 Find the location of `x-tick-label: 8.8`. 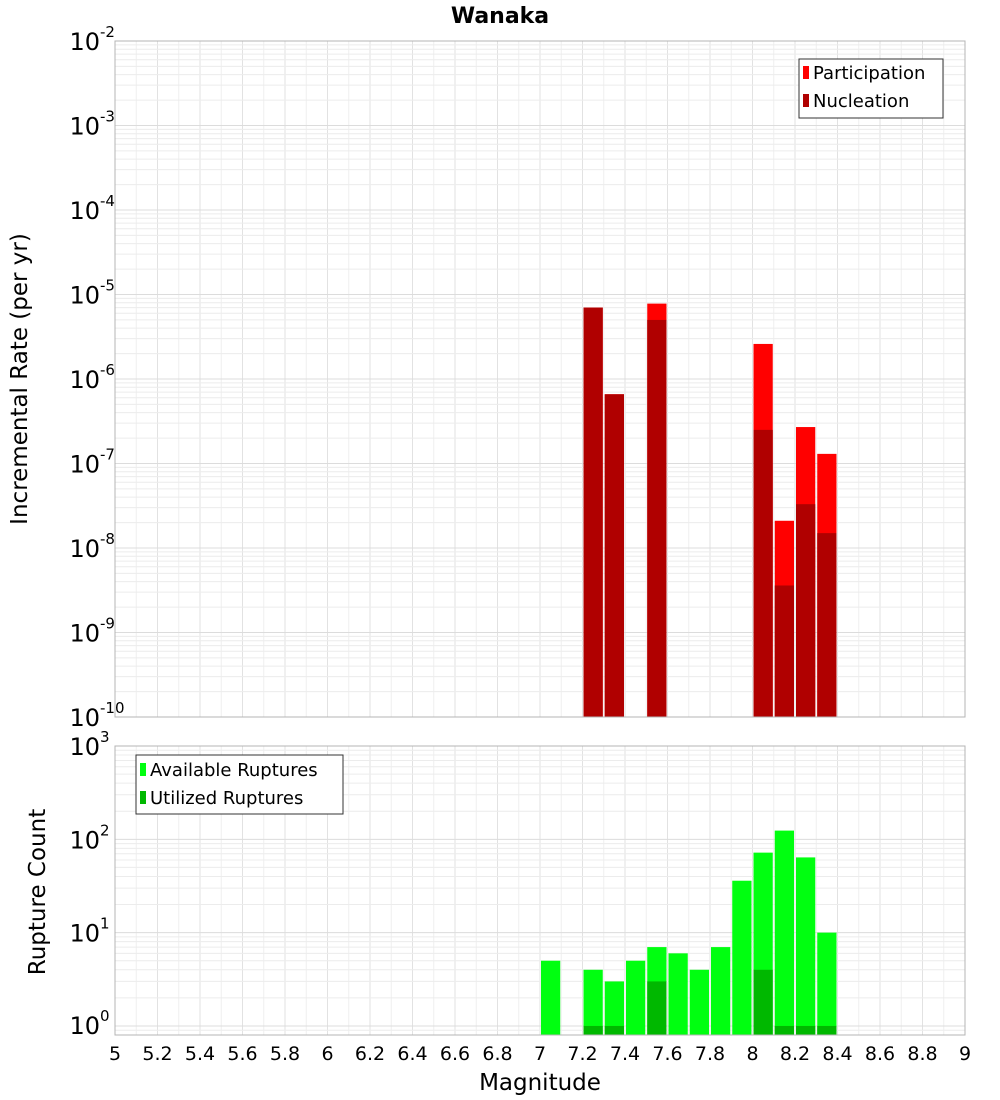

x-tick-label: 8.8 is located at coordinates (922, 1054).